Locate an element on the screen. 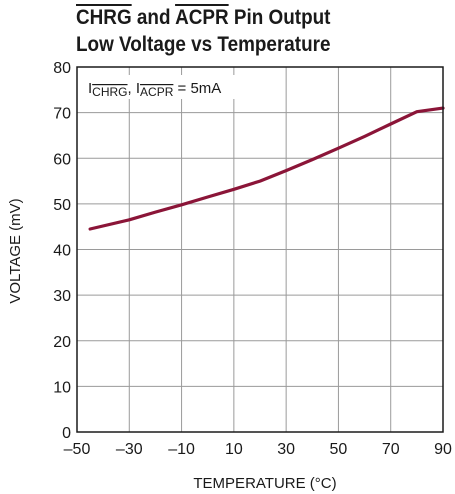 The height and width of the screenshot is (494, 455). x-tick-label: 10 is located at coordinates (234, 449).